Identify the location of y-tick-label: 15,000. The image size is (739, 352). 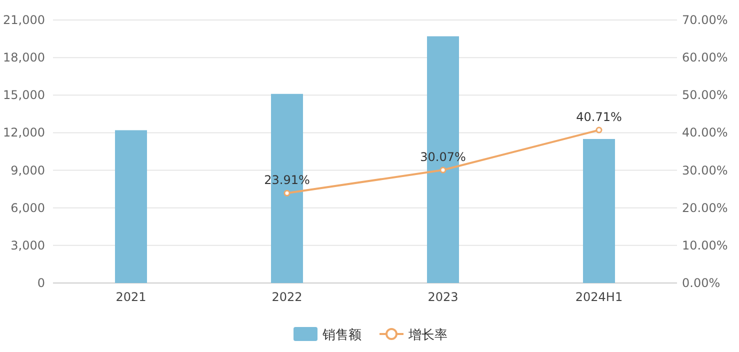
(24, 95).